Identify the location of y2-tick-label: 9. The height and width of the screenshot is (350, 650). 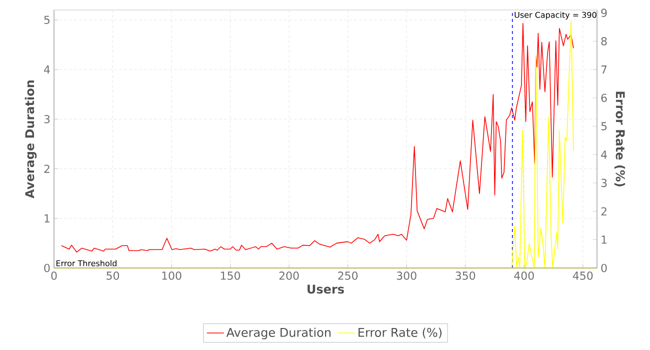
(604, 12).